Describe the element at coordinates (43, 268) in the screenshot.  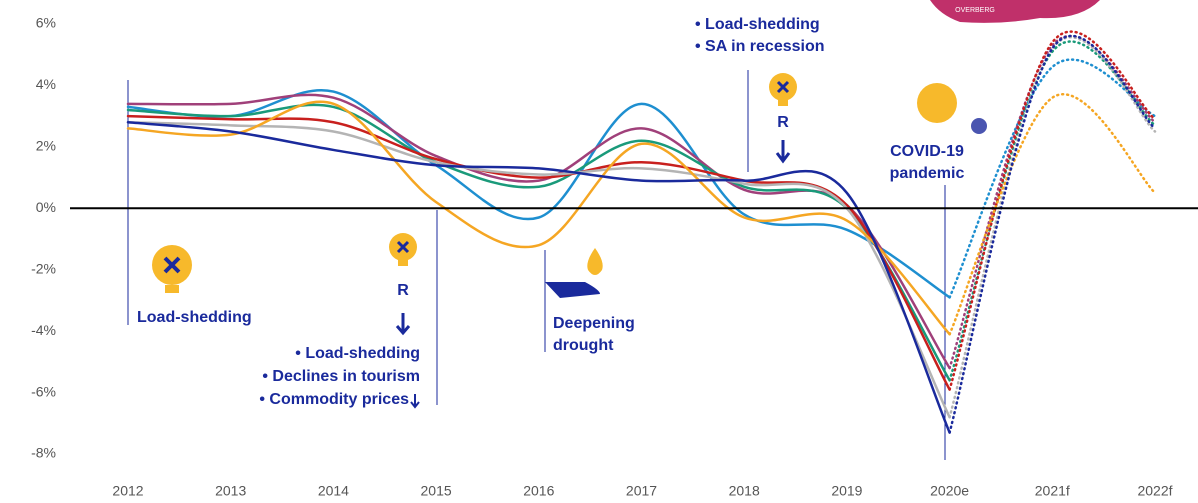
I see `y-tick-label: -2%` at that location.